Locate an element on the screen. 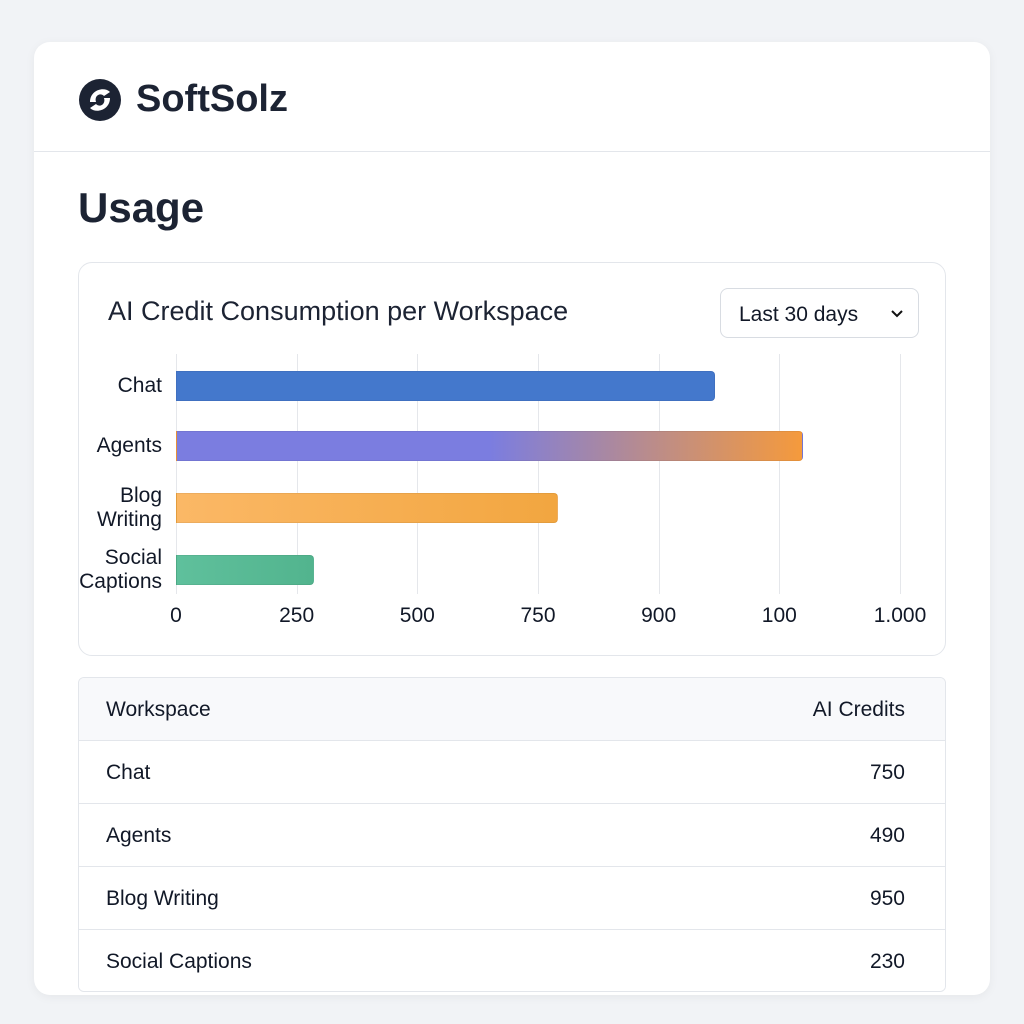 The image size is (1024, 1024). table-cell: 750 is located at coordinates (887, 772).